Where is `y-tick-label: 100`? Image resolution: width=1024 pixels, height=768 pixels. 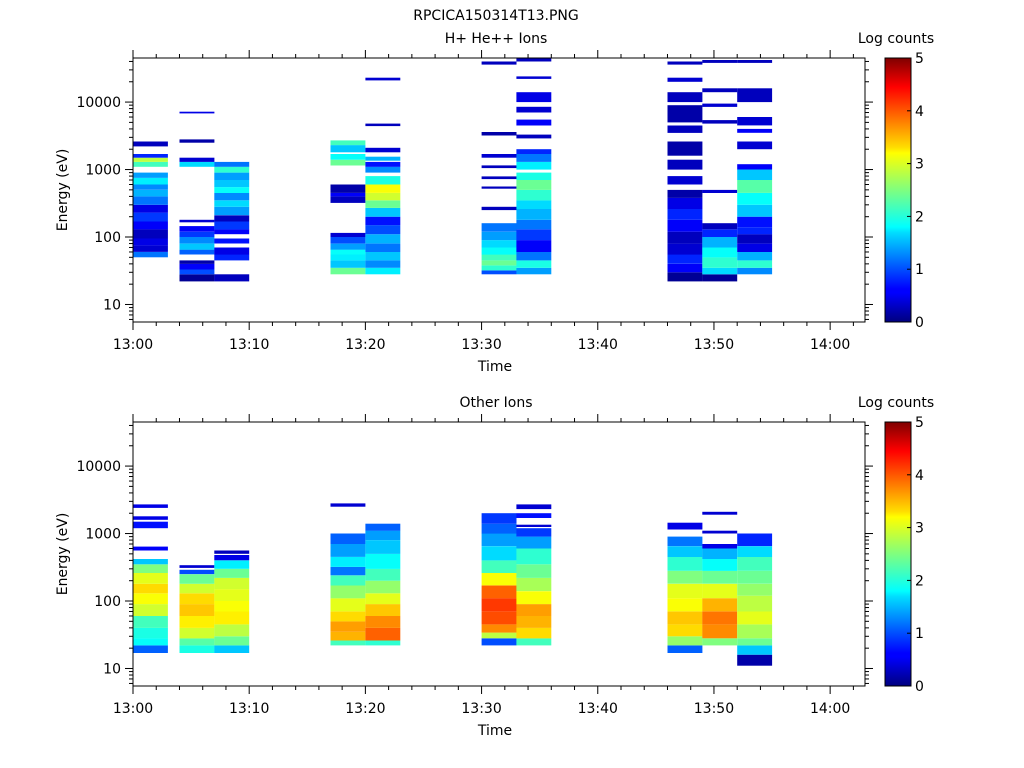 y-tick-label: 100 is located at coordinates (107, 602).